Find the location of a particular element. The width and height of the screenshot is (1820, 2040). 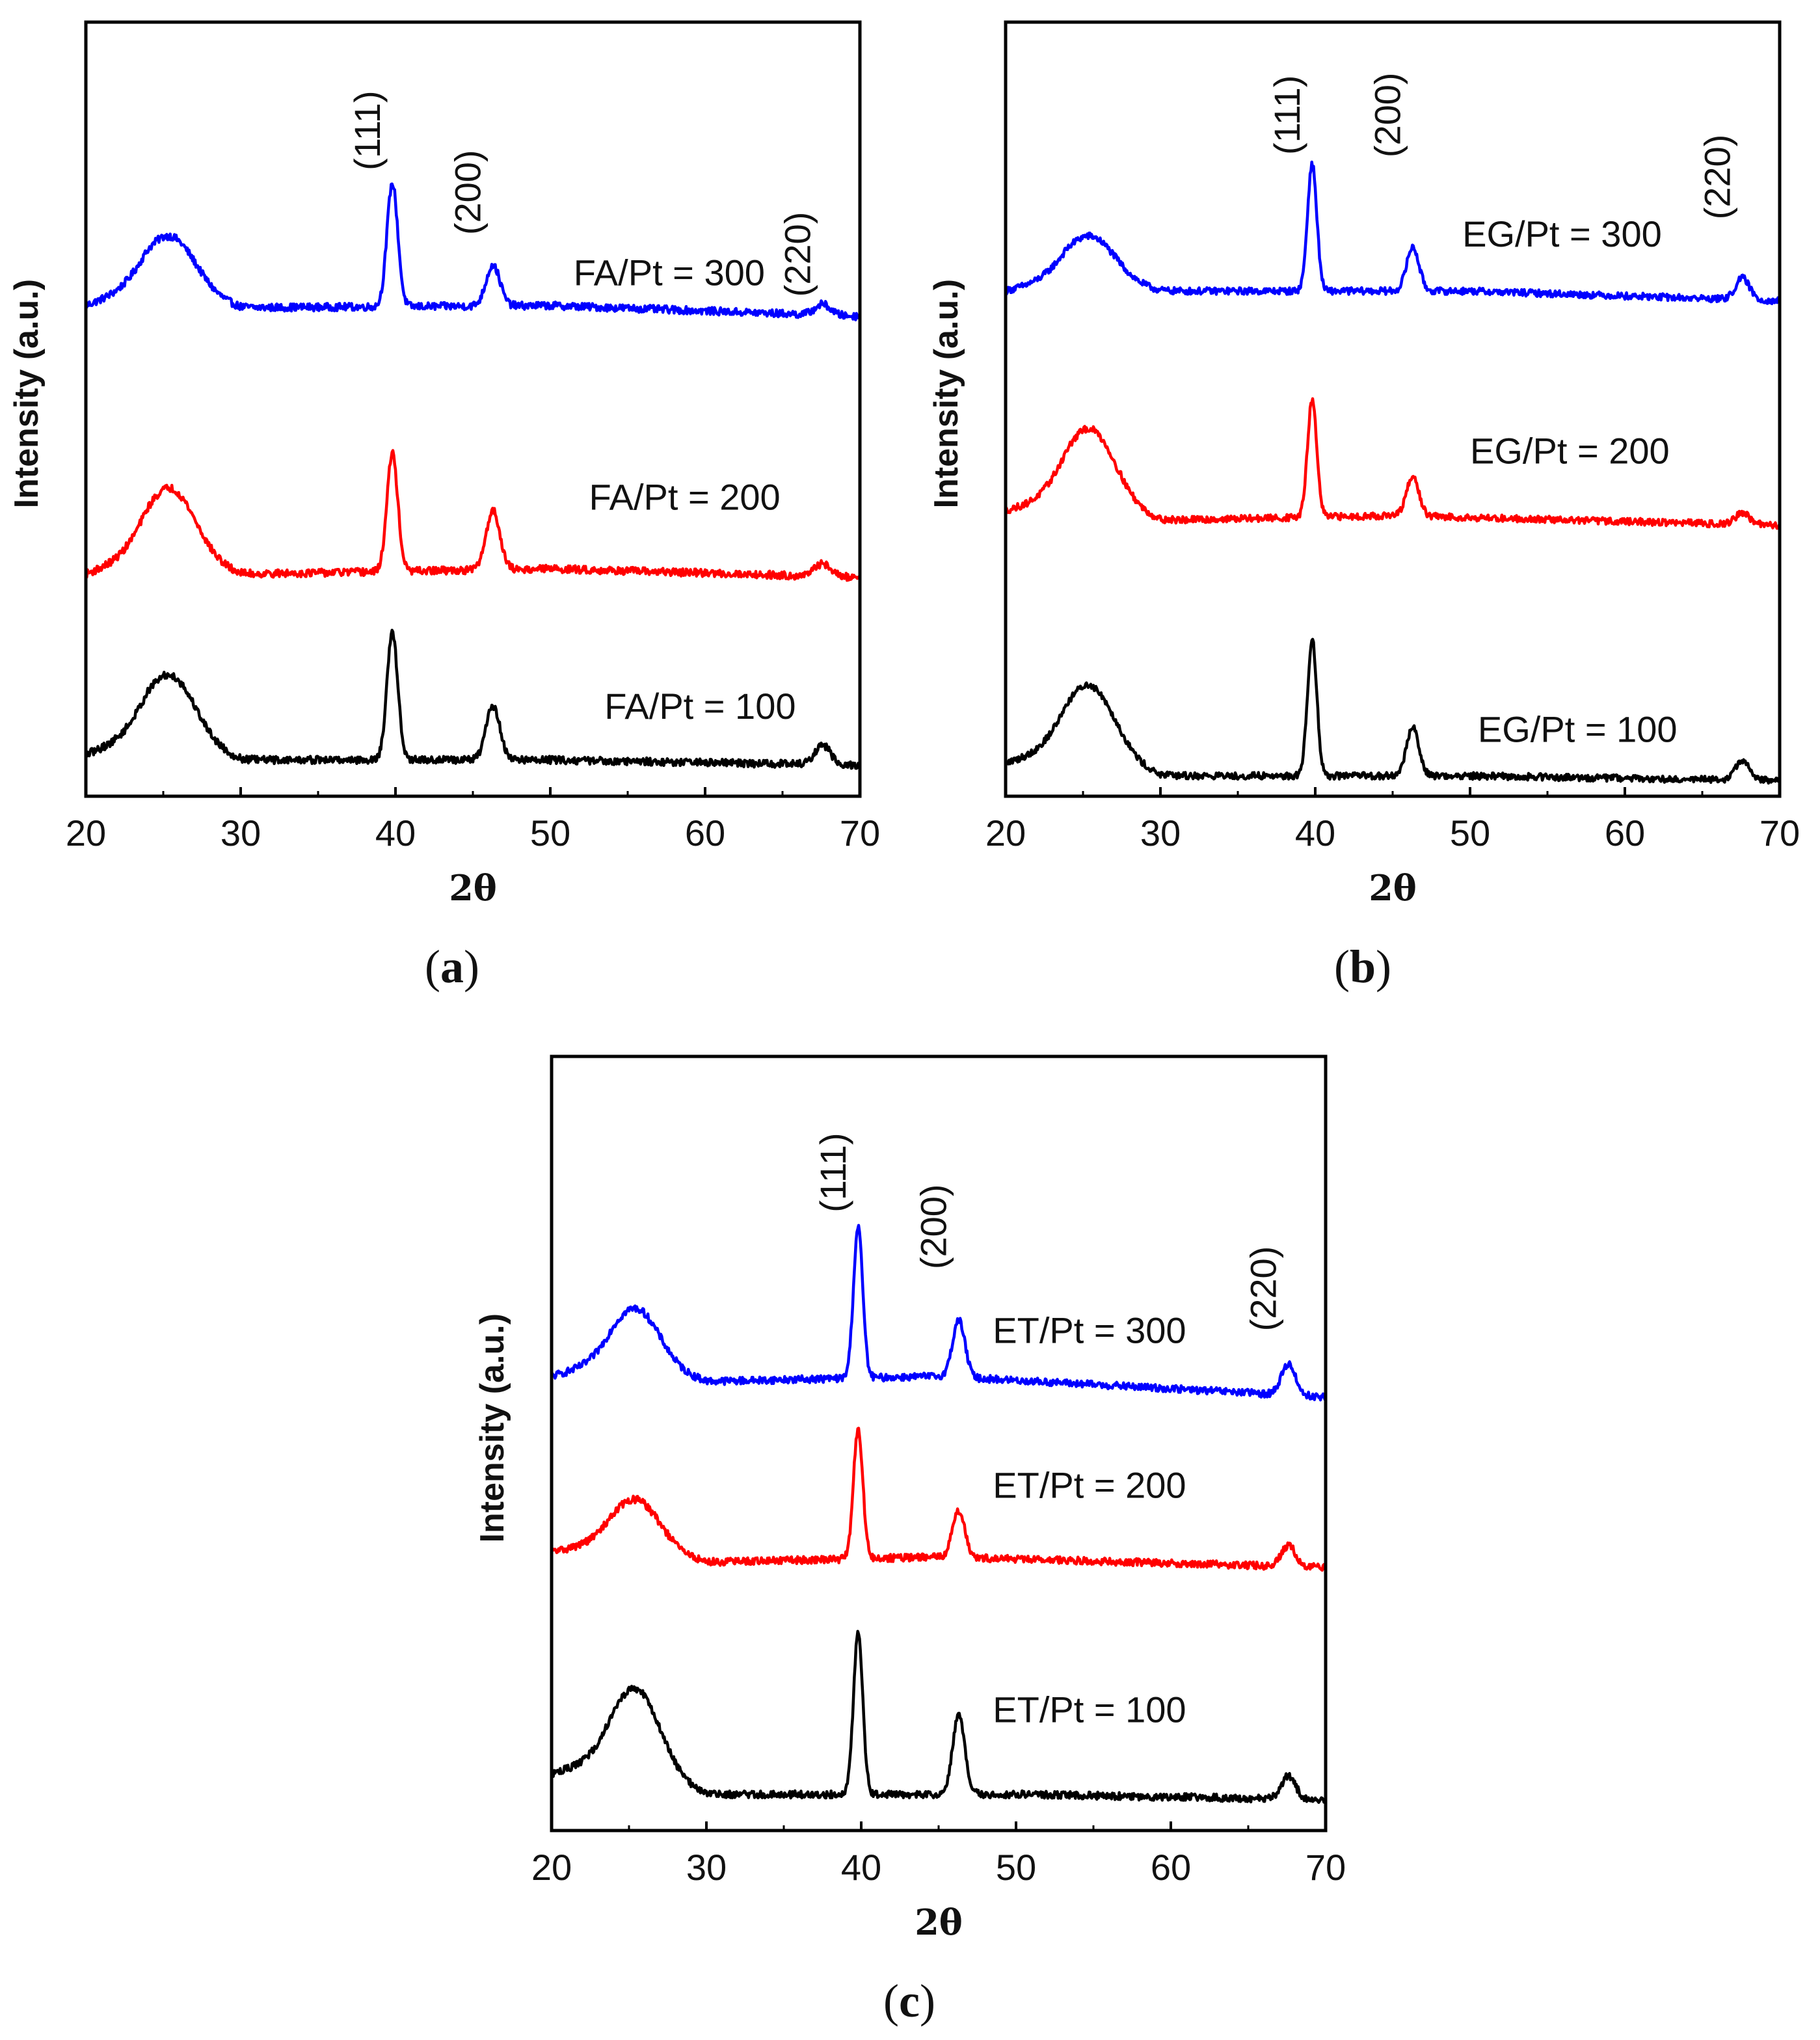

panel-caption: (c) is located at coordinates (909, 2001).